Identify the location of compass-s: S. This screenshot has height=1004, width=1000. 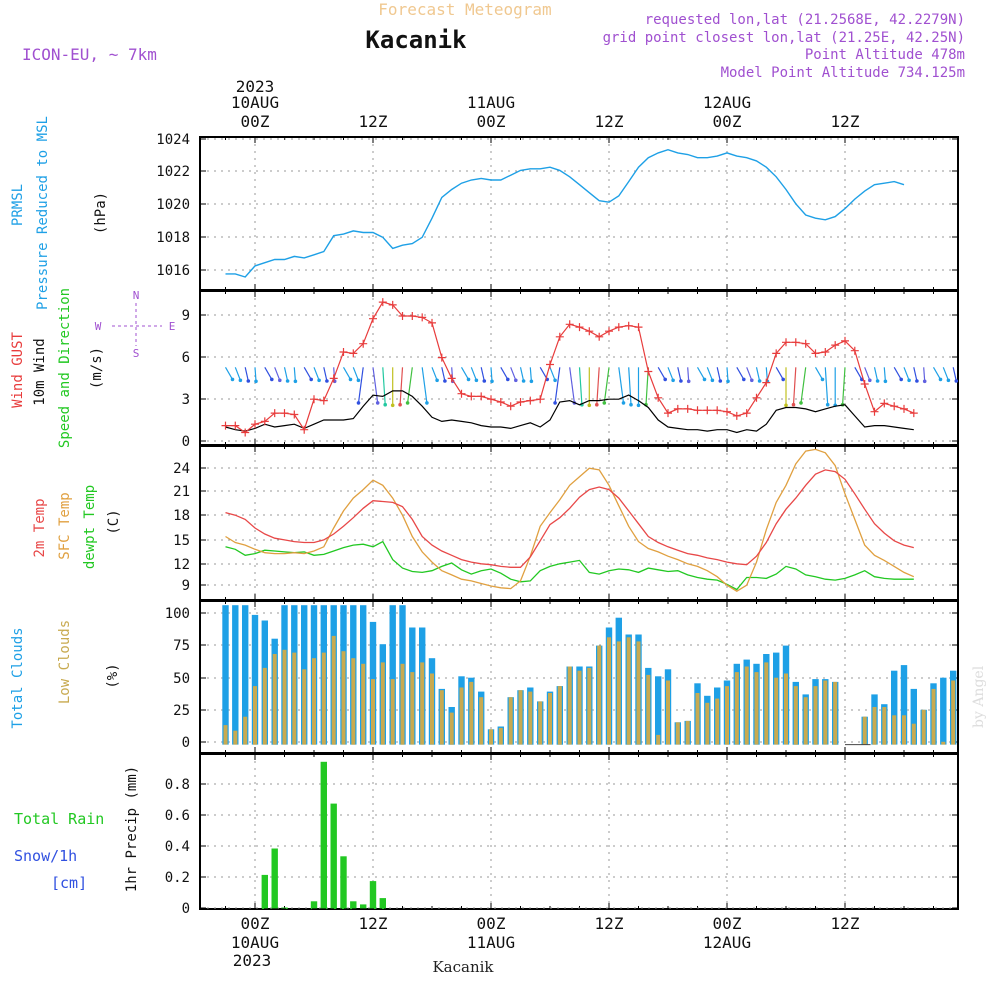
(136, 353).